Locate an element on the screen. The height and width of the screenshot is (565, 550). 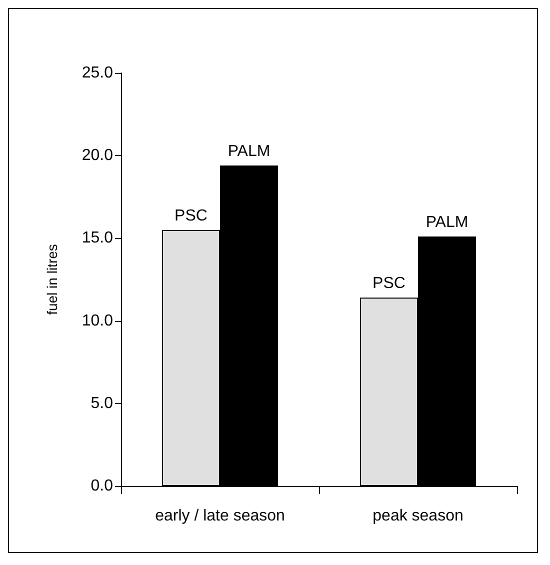
series-label: PSC is located at coordinates (191, 215).